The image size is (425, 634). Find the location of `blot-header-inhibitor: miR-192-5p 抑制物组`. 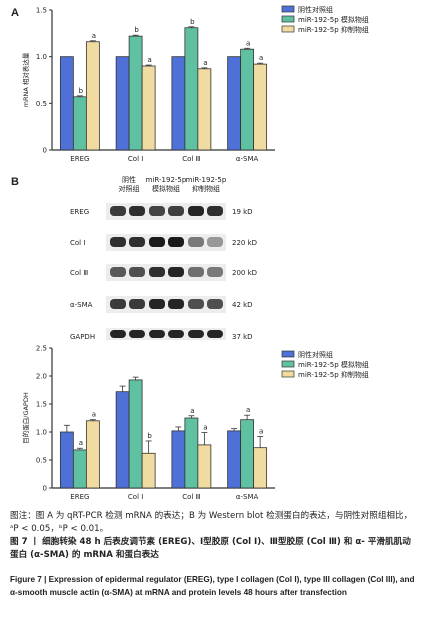

blot-header-inhibitor: miR-192-5p 抑制物组 is located at coordinates (206, 184).